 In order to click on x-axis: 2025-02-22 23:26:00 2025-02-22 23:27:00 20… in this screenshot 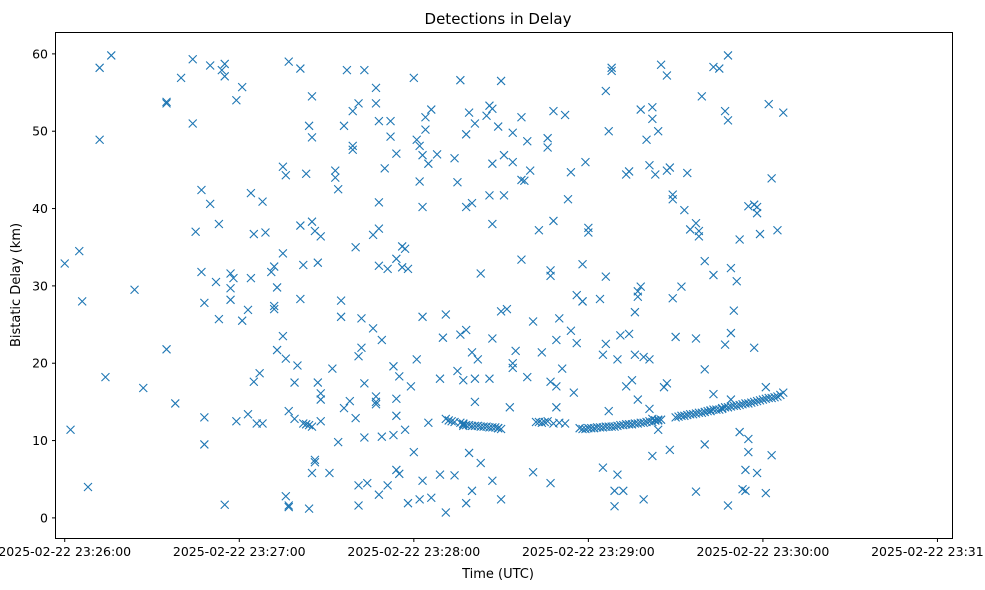, I will do `click(492, 548)`.